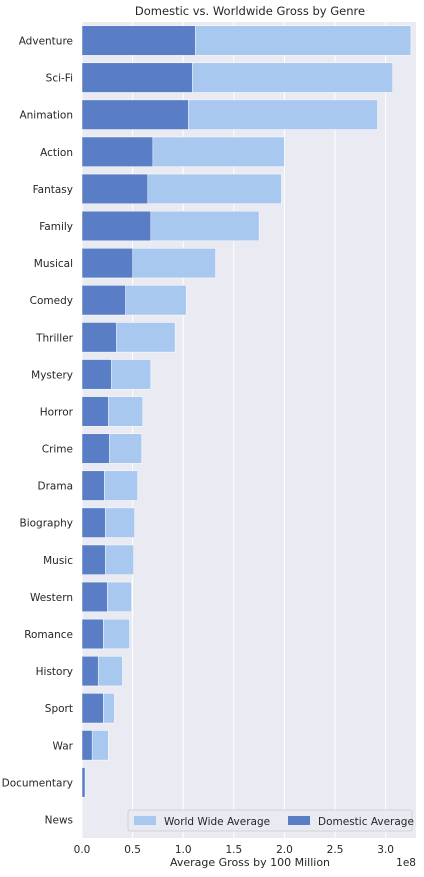 Image resolution: width=424 pixels, height=877 pixels. I want to click on legend: World Wide Average Domestic Average, so click(270, 820).